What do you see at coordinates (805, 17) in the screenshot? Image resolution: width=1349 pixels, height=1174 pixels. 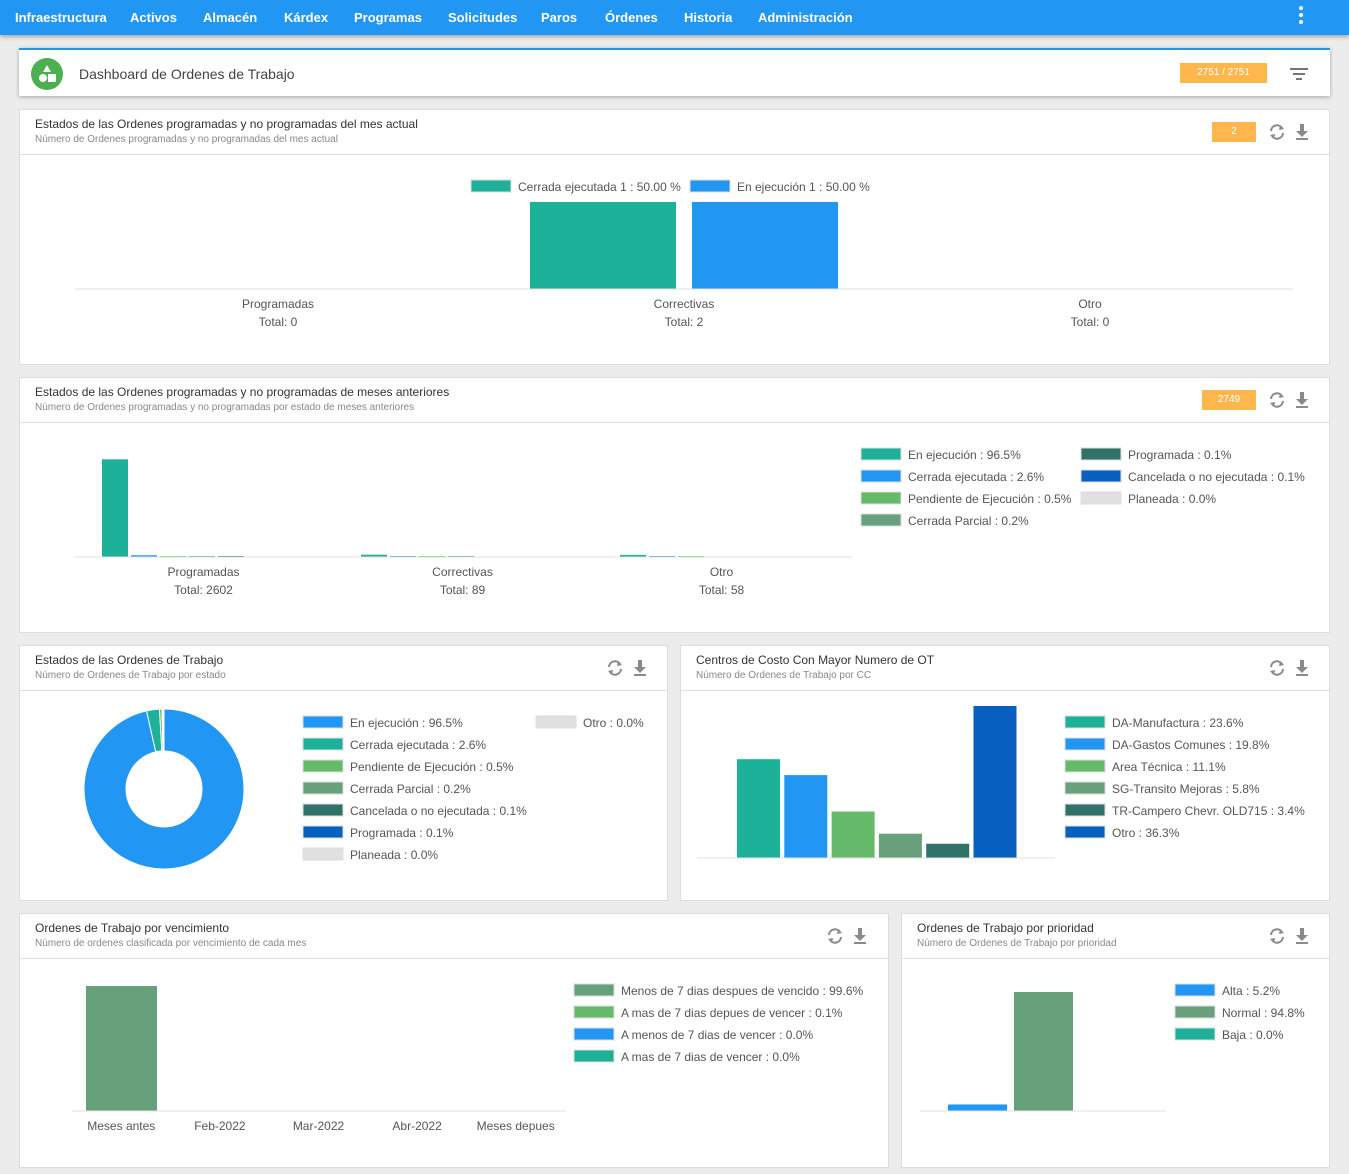 I see `nav-item: Administración` at bounding box center [805, 17].